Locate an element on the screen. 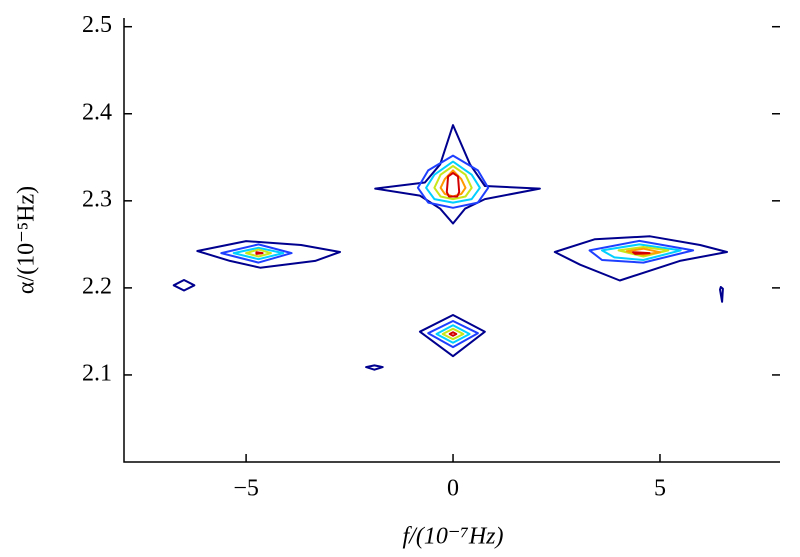  y-tick-label: 2.1 is located at coordinates (97, 373).